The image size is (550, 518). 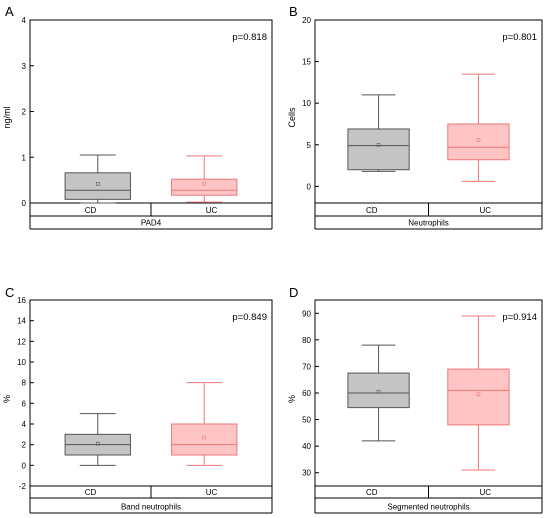 I want to click on y-tick-label: 3, so click(x=24, y=66).